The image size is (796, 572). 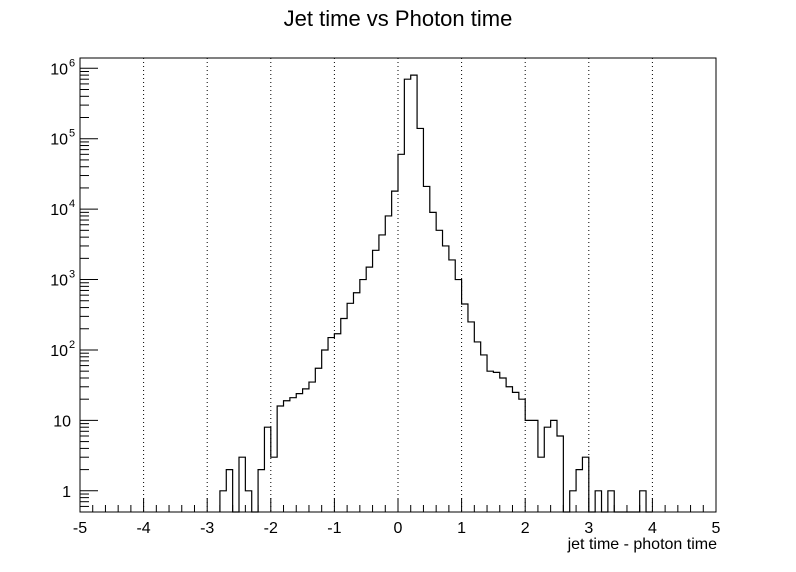 What do you see at coordinates (72, 63) in the screenshot?
I see `y-tick-exponent: 6` at bounding box center [72, 63].